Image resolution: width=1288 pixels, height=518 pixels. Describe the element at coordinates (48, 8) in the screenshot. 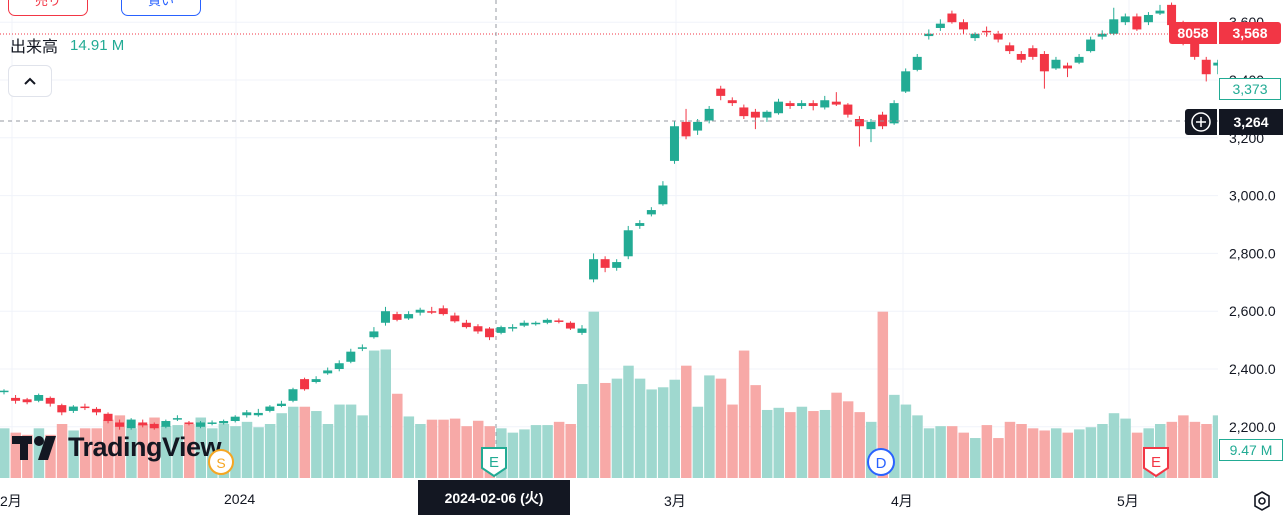

I see `sell-button: 売り` at that location.